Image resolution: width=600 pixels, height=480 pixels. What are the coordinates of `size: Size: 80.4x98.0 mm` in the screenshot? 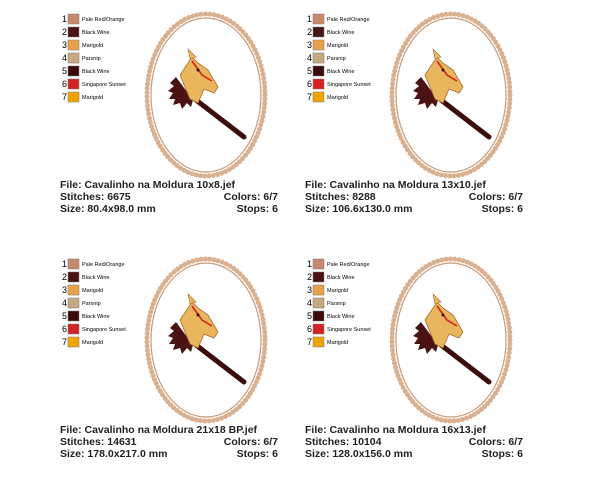 It's located at (108, 209).